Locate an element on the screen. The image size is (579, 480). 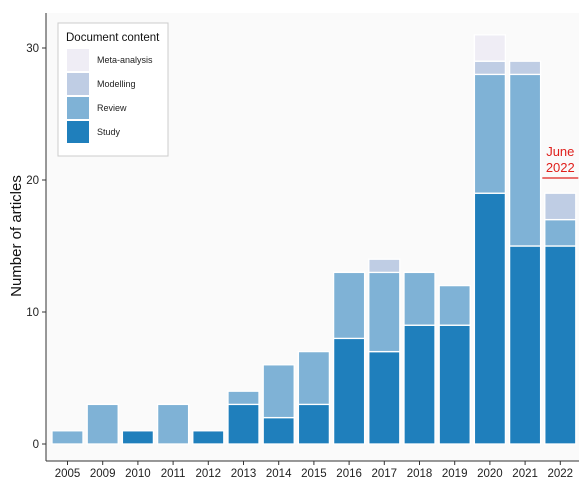
bar-meta-analysis-2020 is located at coordinates (490, 48).